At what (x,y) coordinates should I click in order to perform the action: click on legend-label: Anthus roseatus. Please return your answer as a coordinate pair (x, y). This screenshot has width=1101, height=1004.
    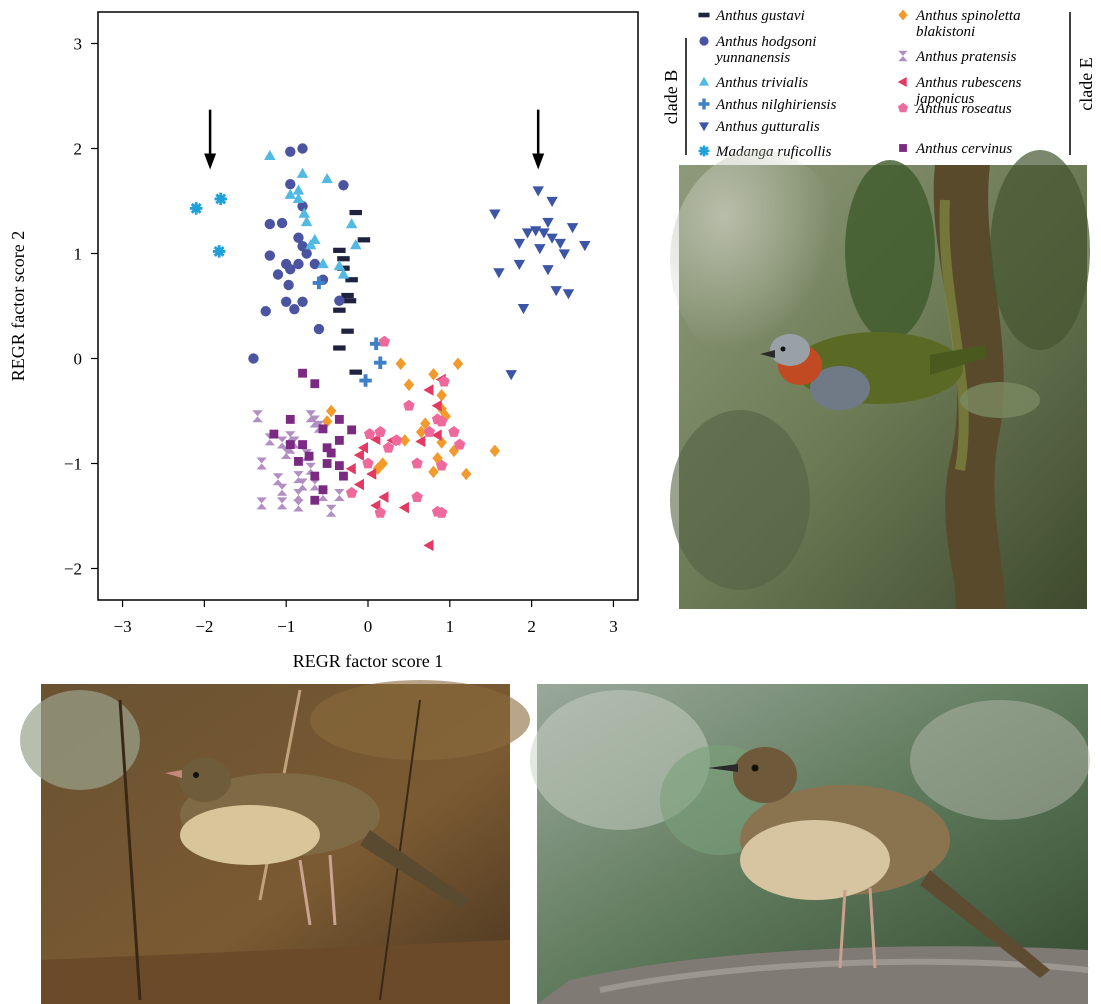
    Looking at the image, I should click on (963, 109).